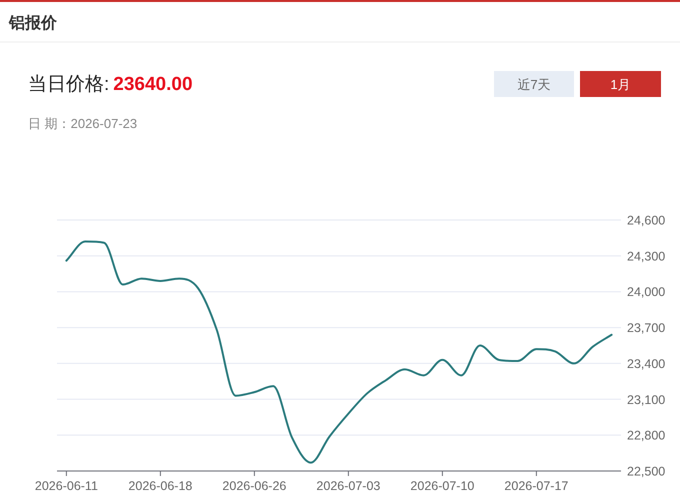 Image resolution: width=680 pixels, height=491 pixels. Describe the element at coordinates (348, 485) in the screenshot. I see `x-tick-label: 2026-07-03` at that location.